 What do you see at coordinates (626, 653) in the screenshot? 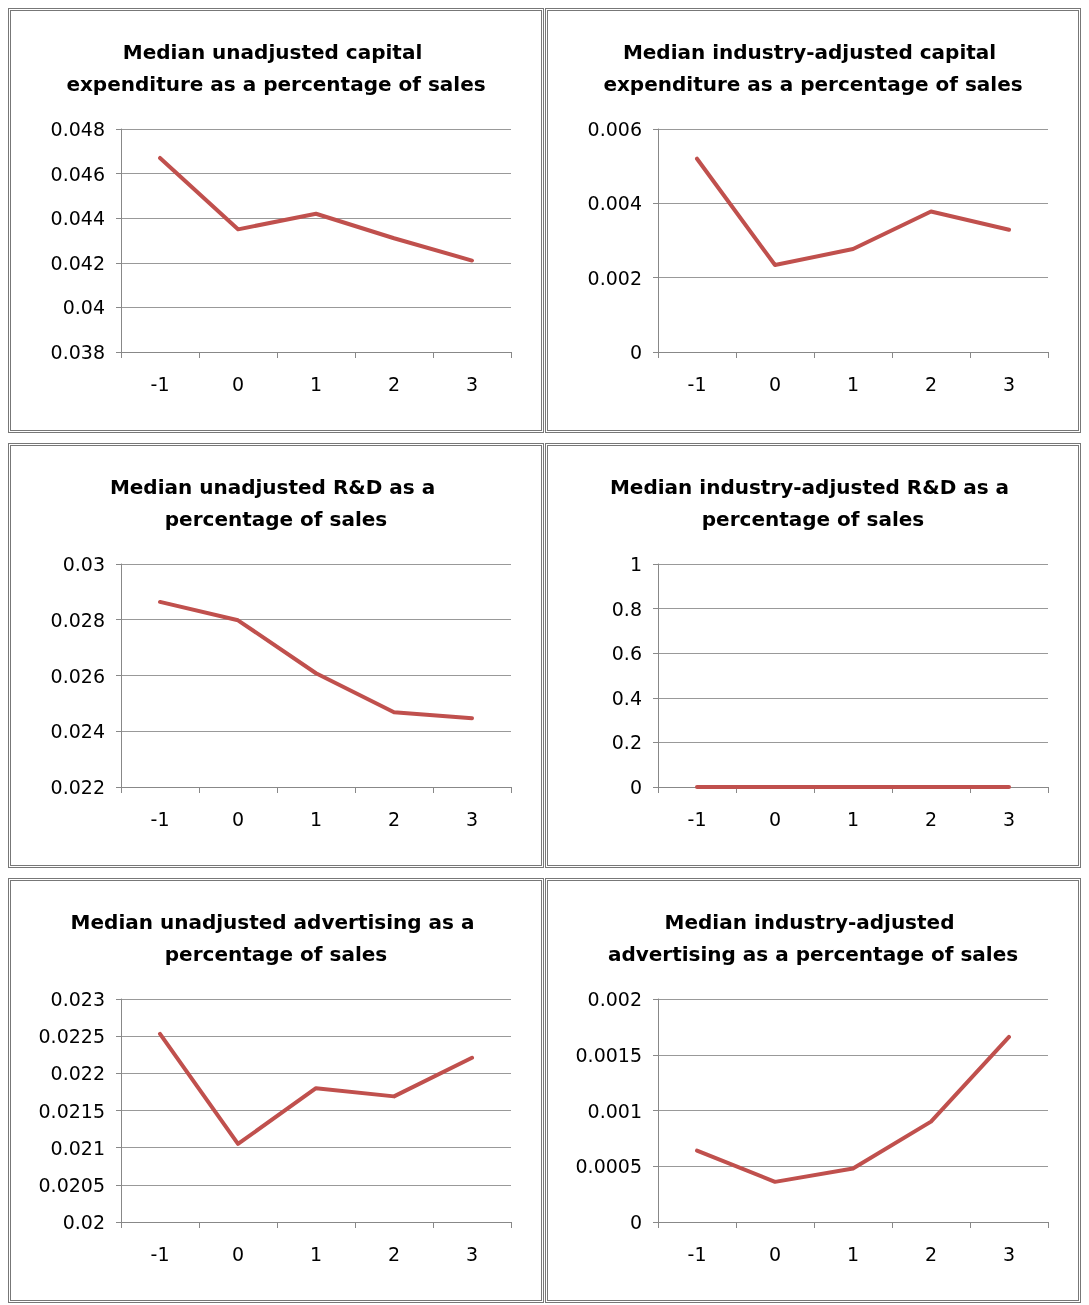
I see `y-tick-label: 0.6` at bounding box center [626, 653].